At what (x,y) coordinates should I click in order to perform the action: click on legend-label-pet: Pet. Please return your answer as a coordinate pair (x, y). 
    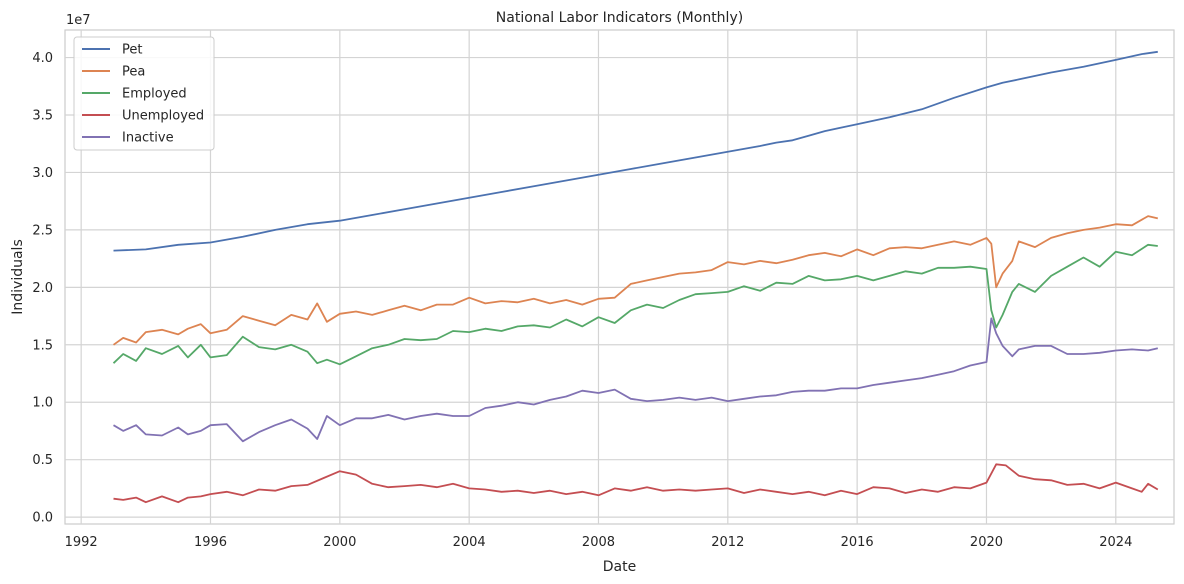
    Looking at the image, I should click on (132, 50).